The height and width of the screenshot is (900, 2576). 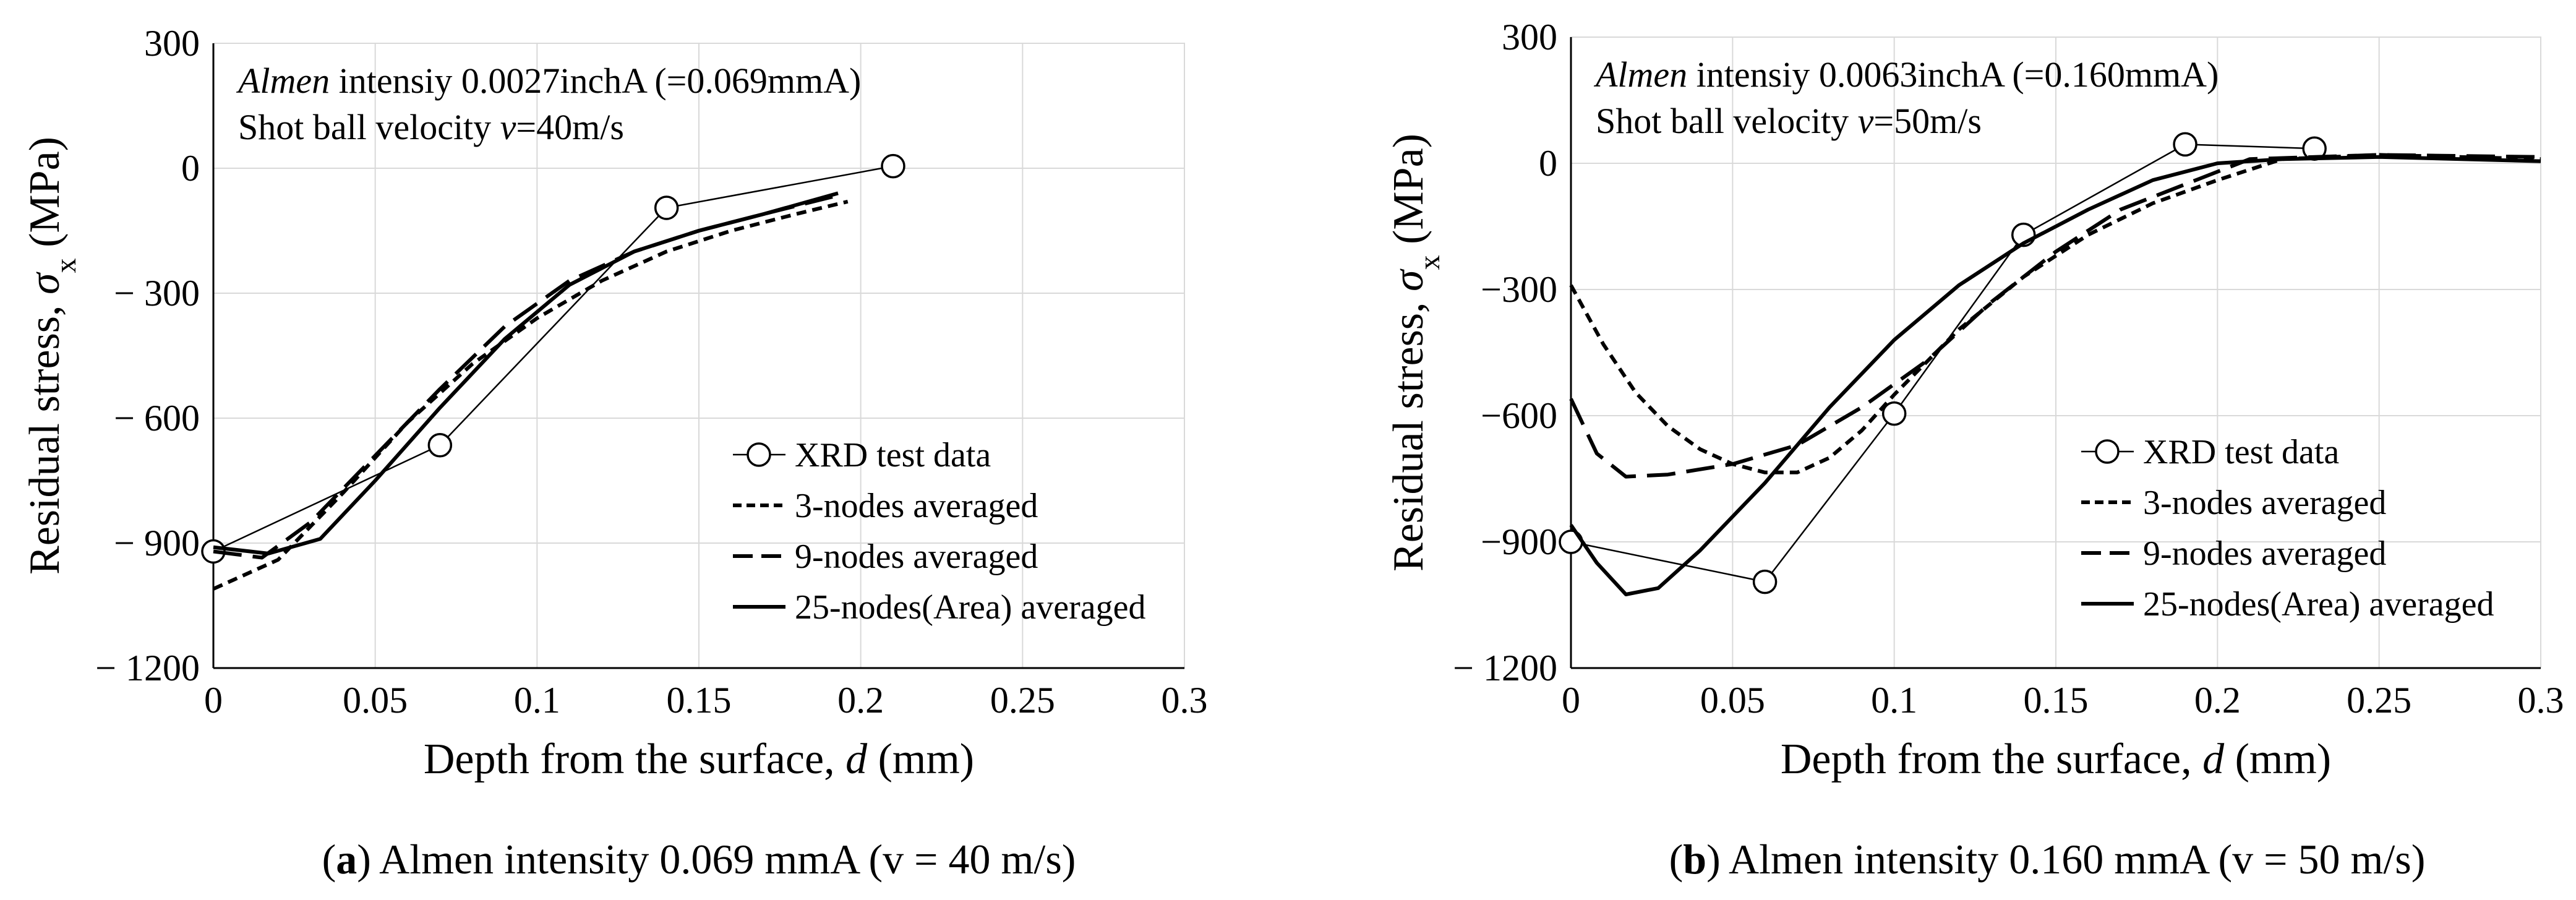 What do you see at coordinates (1927, 121) in the screenshot?
I see `annotation-velocity-value: =50m/s` at bounding box center [1927, 121].